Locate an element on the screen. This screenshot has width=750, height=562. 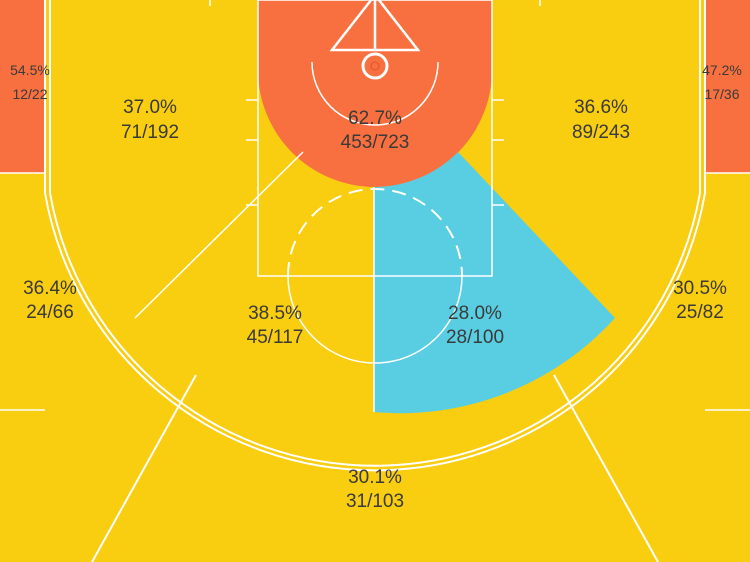
zone-pct: 62.7% is located at coordinates (375, 118).